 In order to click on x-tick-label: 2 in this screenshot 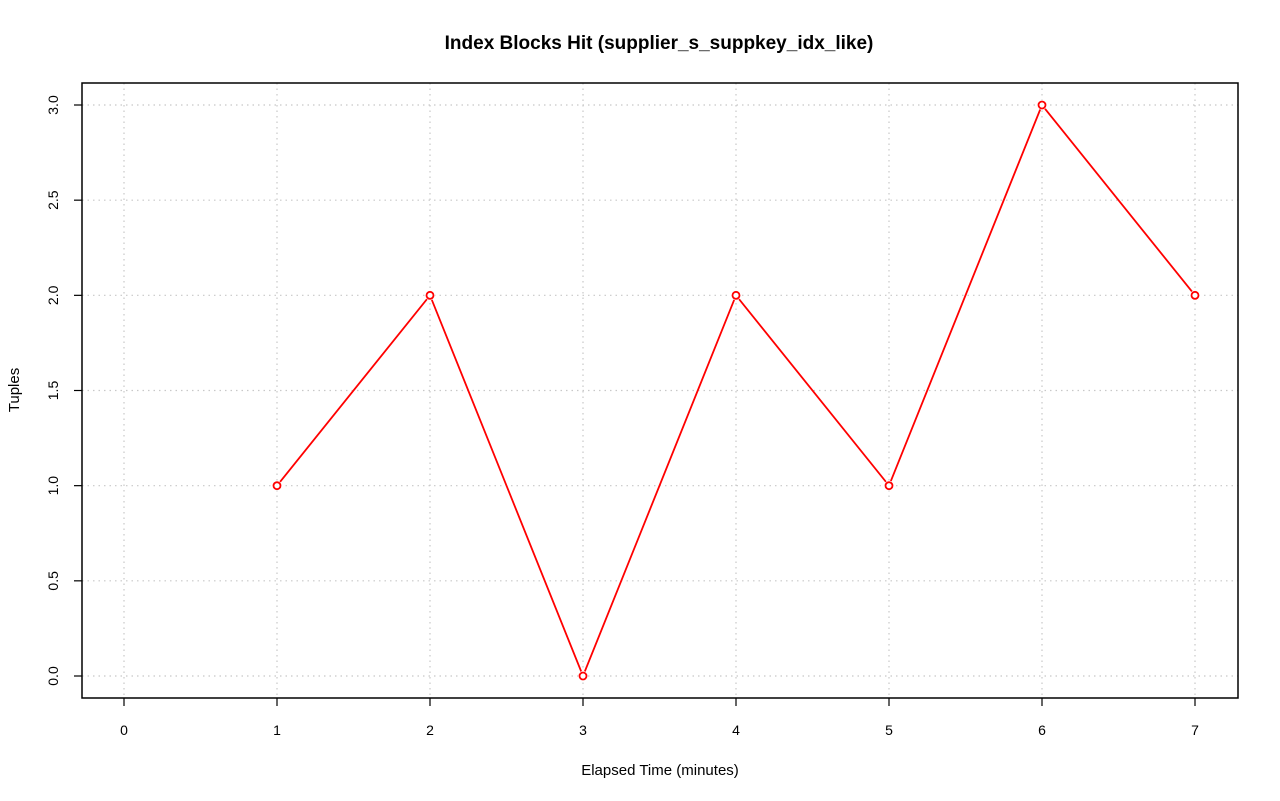, I will do `click(430, 730)`.